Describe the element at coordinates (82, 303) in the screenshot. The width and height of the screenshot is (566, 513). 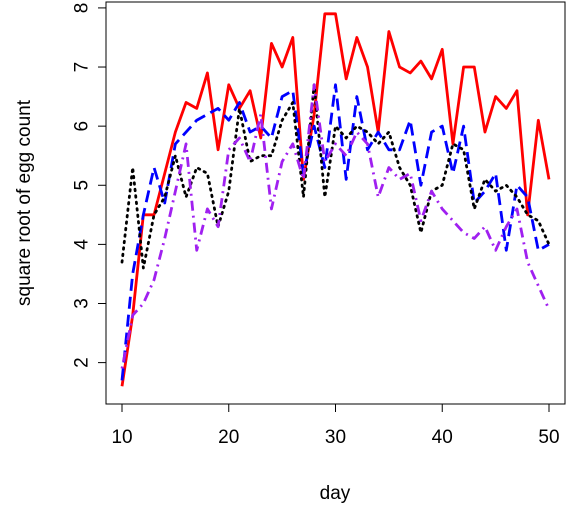
I see `y-tick-label-3: 3` at that location.